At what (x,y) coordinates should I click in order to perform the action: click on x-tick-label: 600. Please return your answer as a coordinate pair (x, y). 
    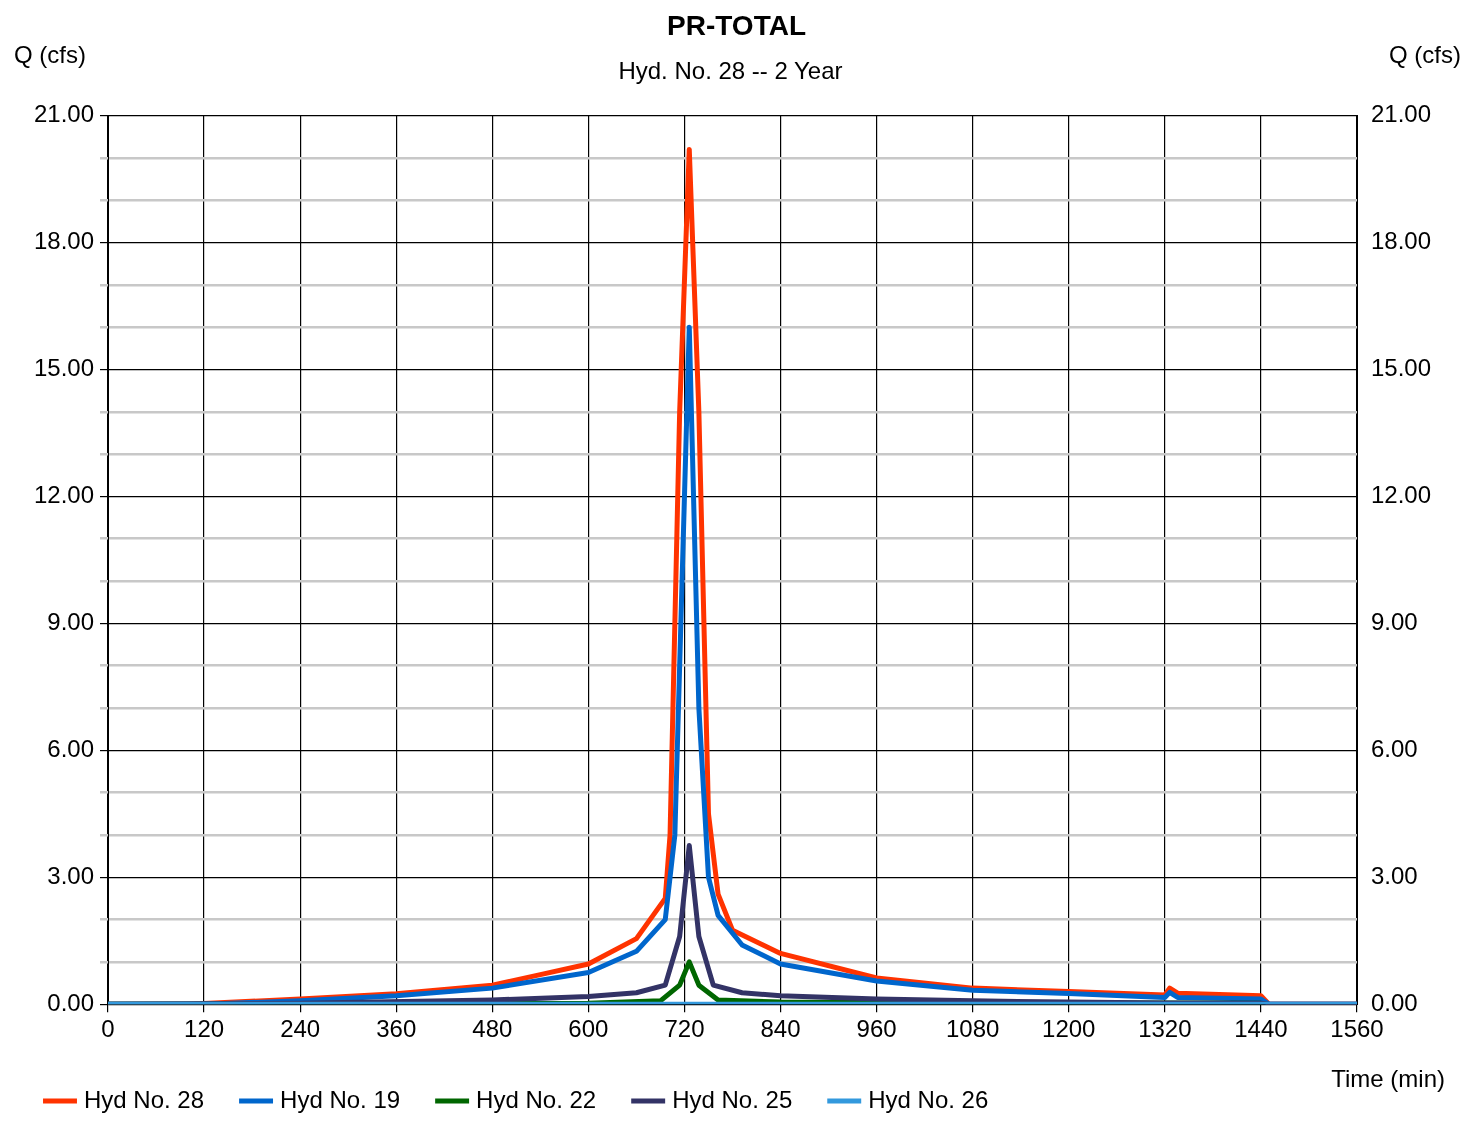
    Looking at the image, I should click on (588, 1029).